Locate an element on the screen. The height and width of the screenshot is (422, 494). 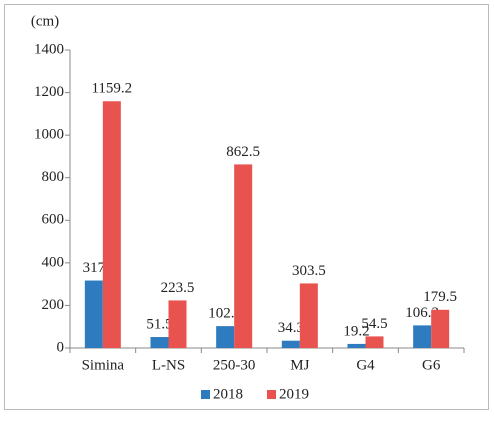
y-tick-label: 1200 is located at coordinates (49, 92).